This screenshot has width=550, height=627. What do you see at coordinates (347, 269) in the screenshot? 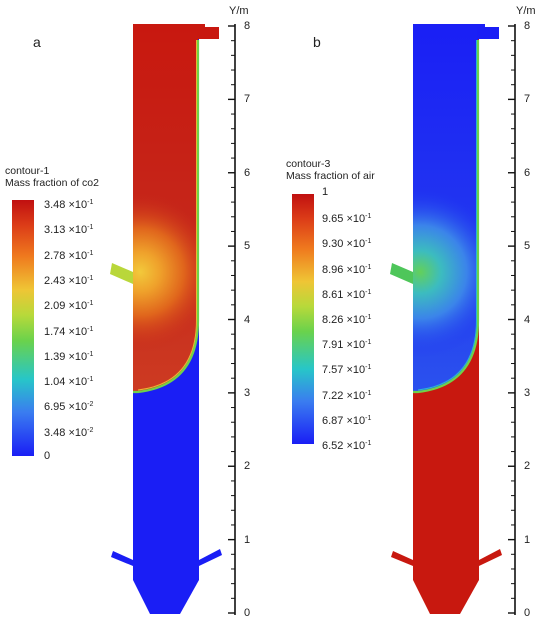
I see `legend-b-label-3: 8.96 ×10⁻¹` at bounding box center [347, 269].